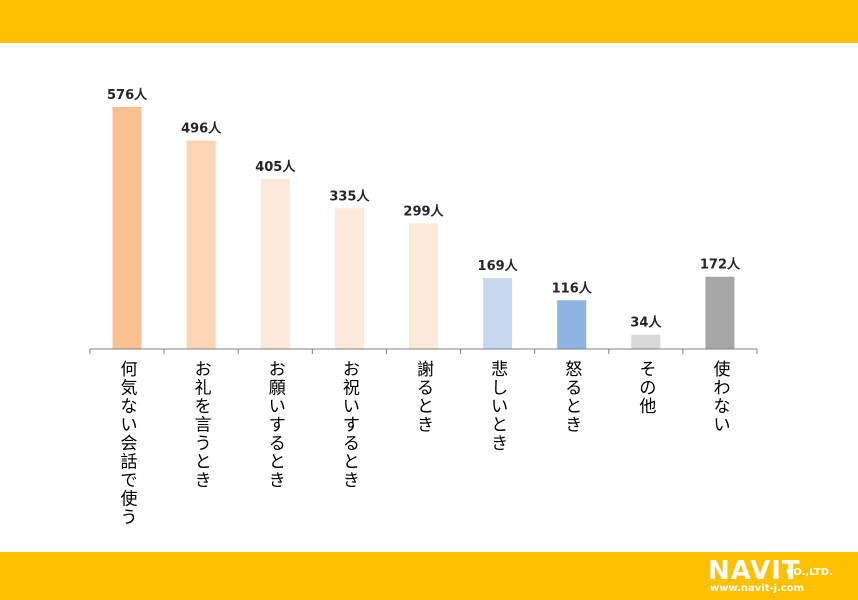  What do you see at coordinates (646, 323) in the screenshot?
I see `bar-value-label: 34人` at bounding box center [646, 323].